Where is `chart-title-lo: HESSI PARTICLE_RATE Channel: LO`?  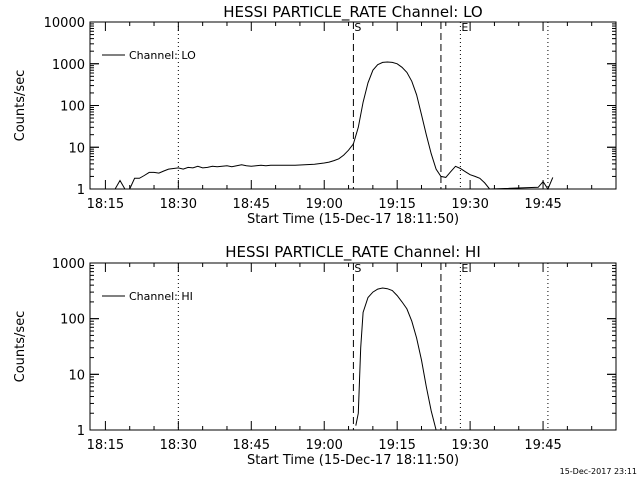
chart-title-lo: HESSI PARTICLE_RATE Channel: LO is located at coordinates (352, 12).